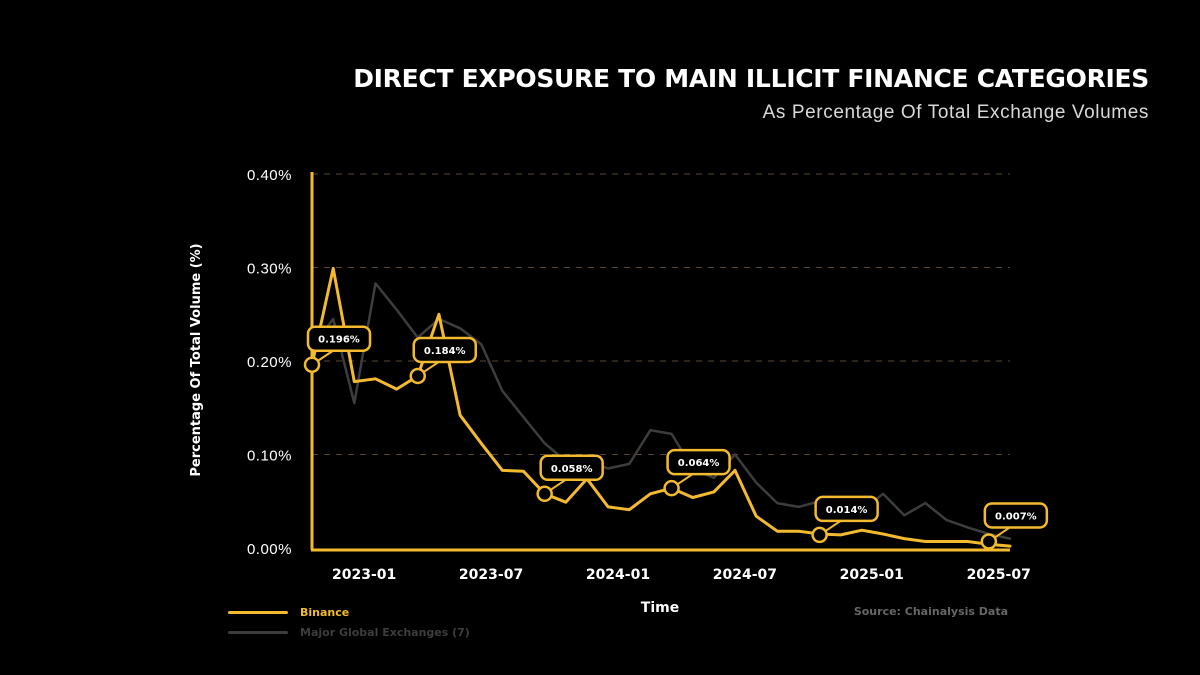 Image resolution: width=1200 pixels, height=675 pixels. Describe the element at coordinates (745, 575) in the screenshot. I see `x-tick-label: 2024-07` at that location.